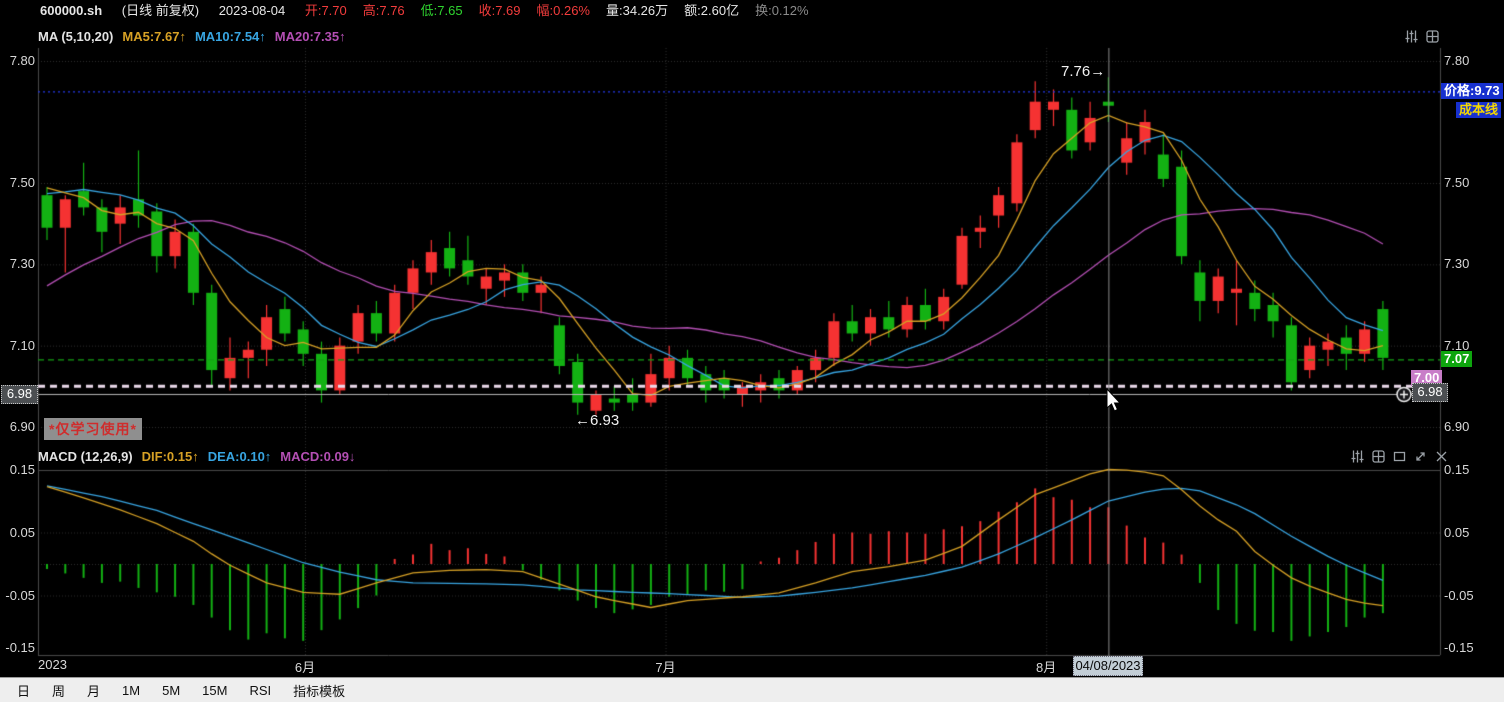 Image resolution: width=1504 pixels, height=702 pixels. Describe the element at coordinates (1457, 359) in the screenshot. I see `last-price-label: 7.07` at that location.